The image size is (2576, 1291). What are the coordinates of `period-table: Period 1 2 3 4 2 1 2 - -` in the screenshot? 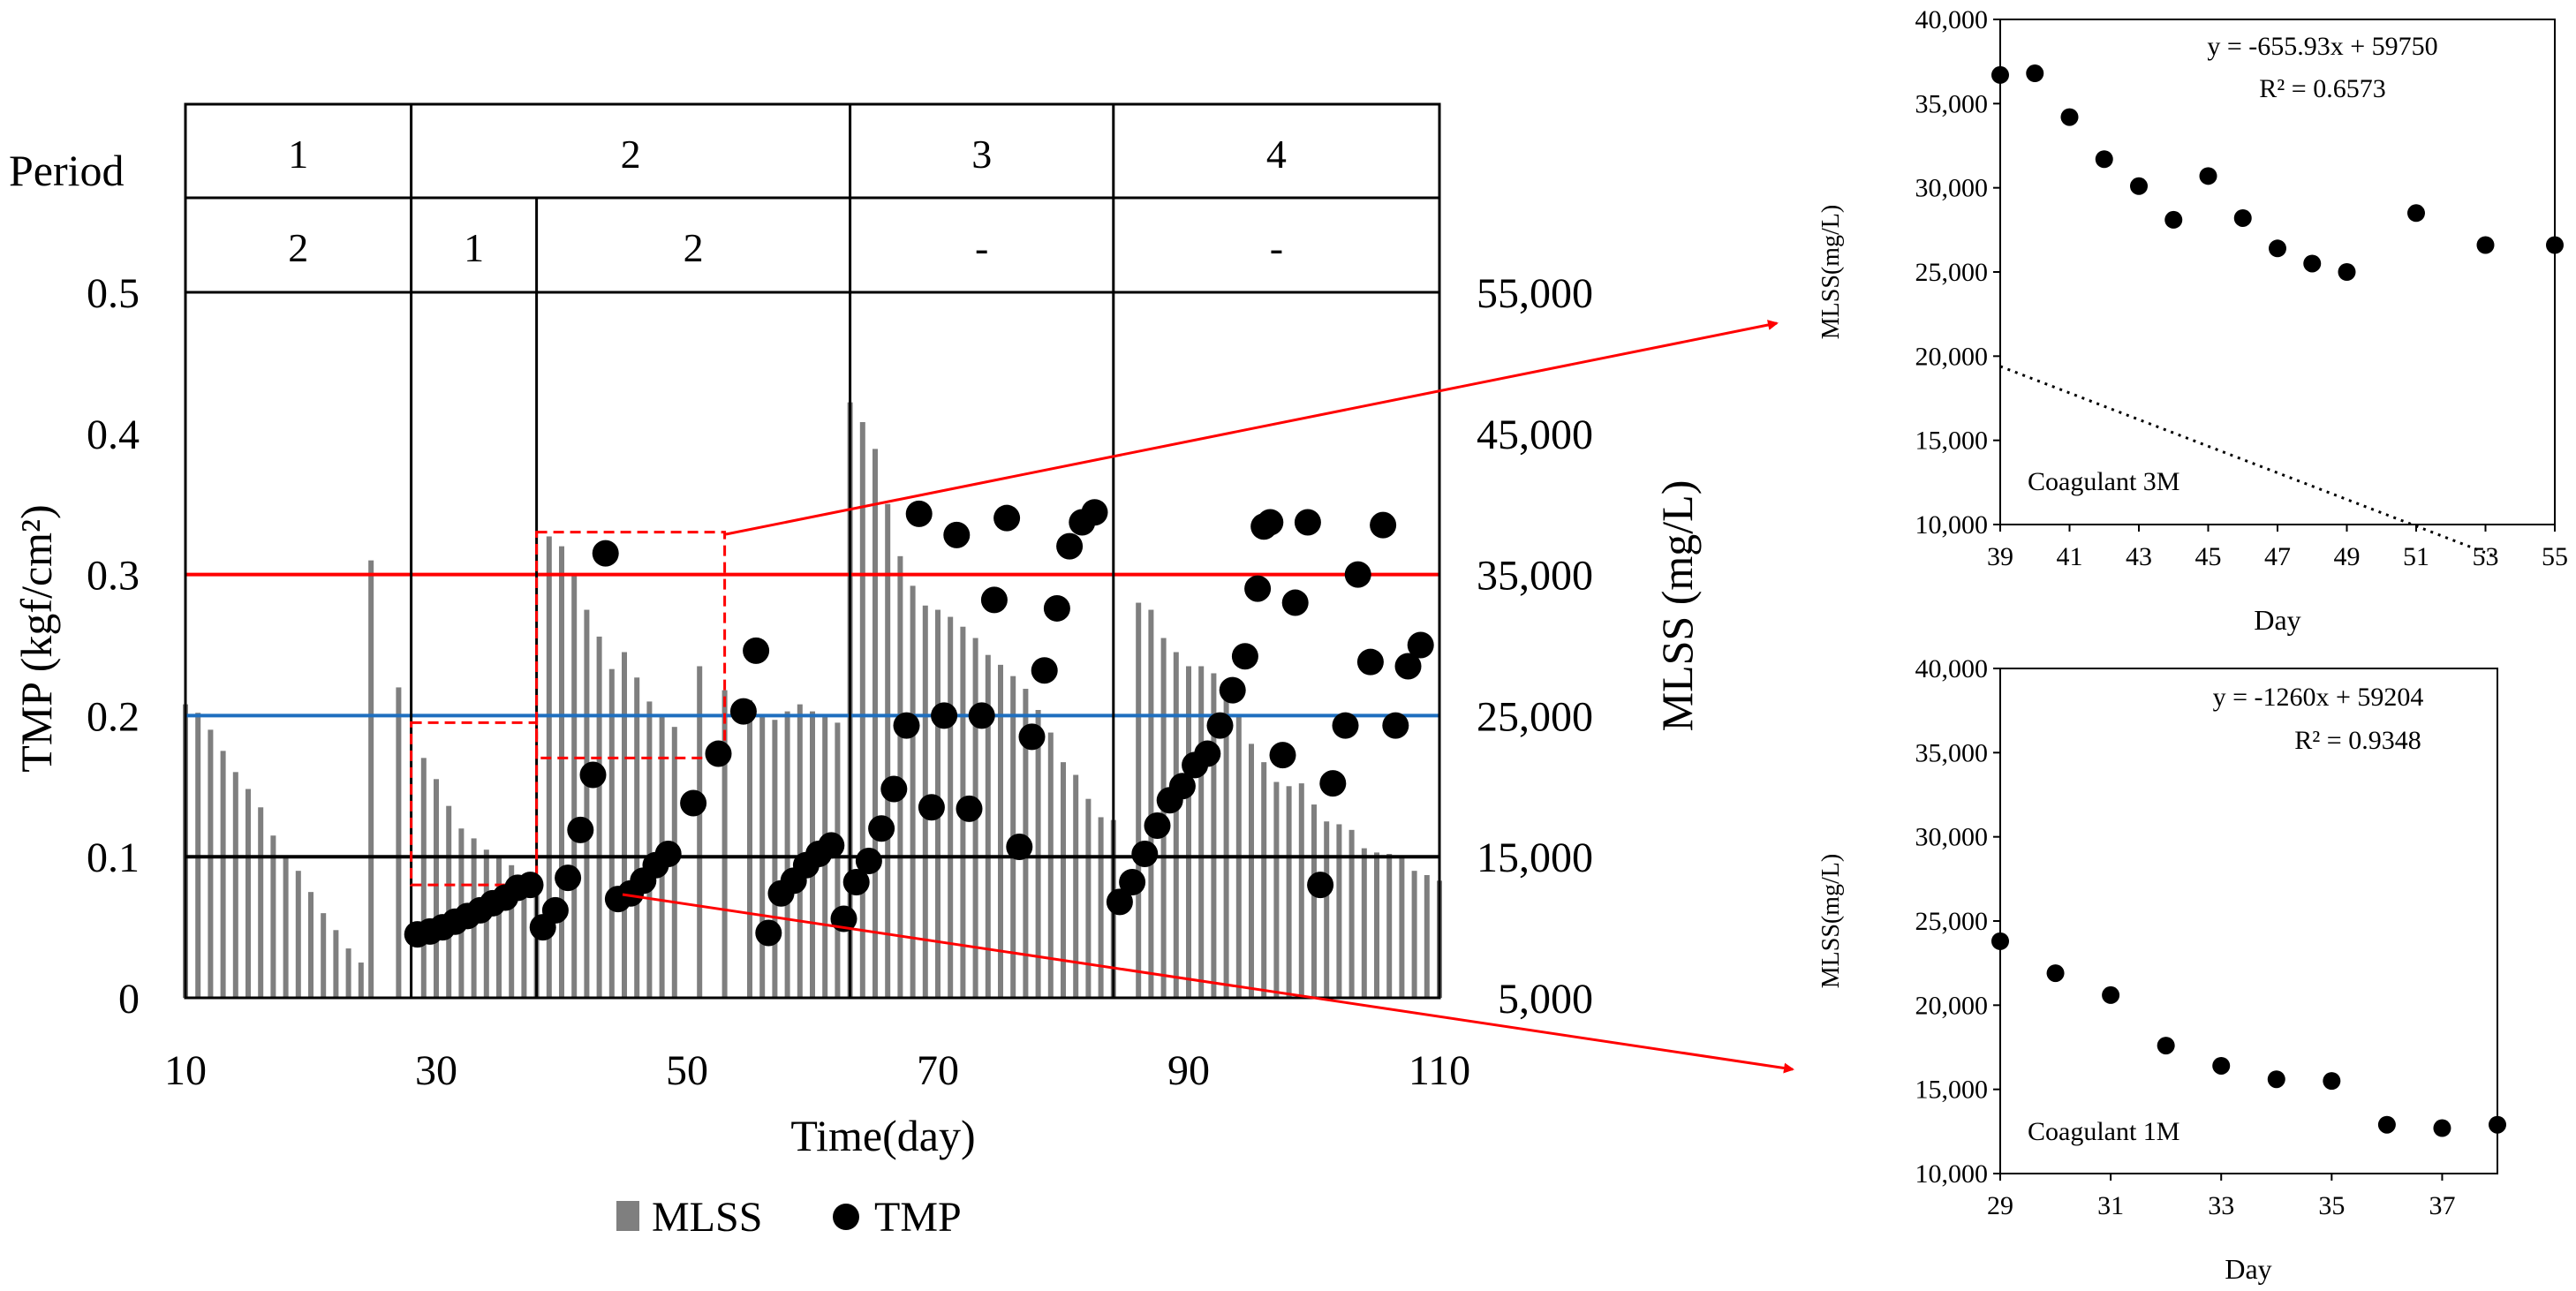 It's located at (648, 201).